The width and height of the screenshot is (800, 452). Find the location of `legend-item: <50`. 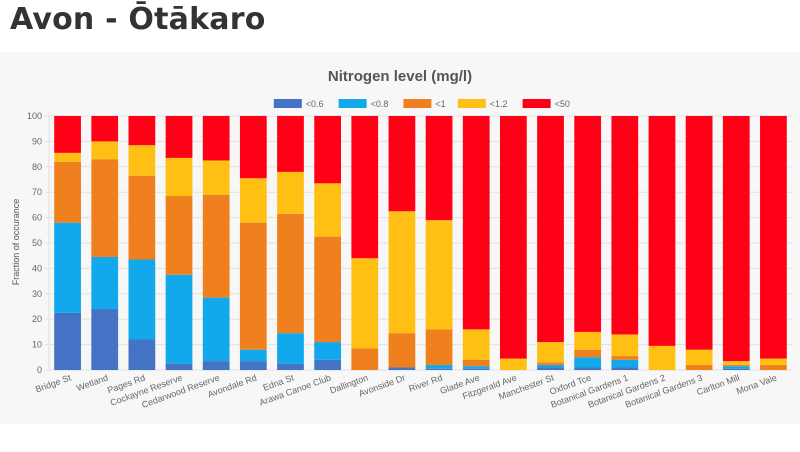

legend-item: <50 is located at coordinates (546, 104).